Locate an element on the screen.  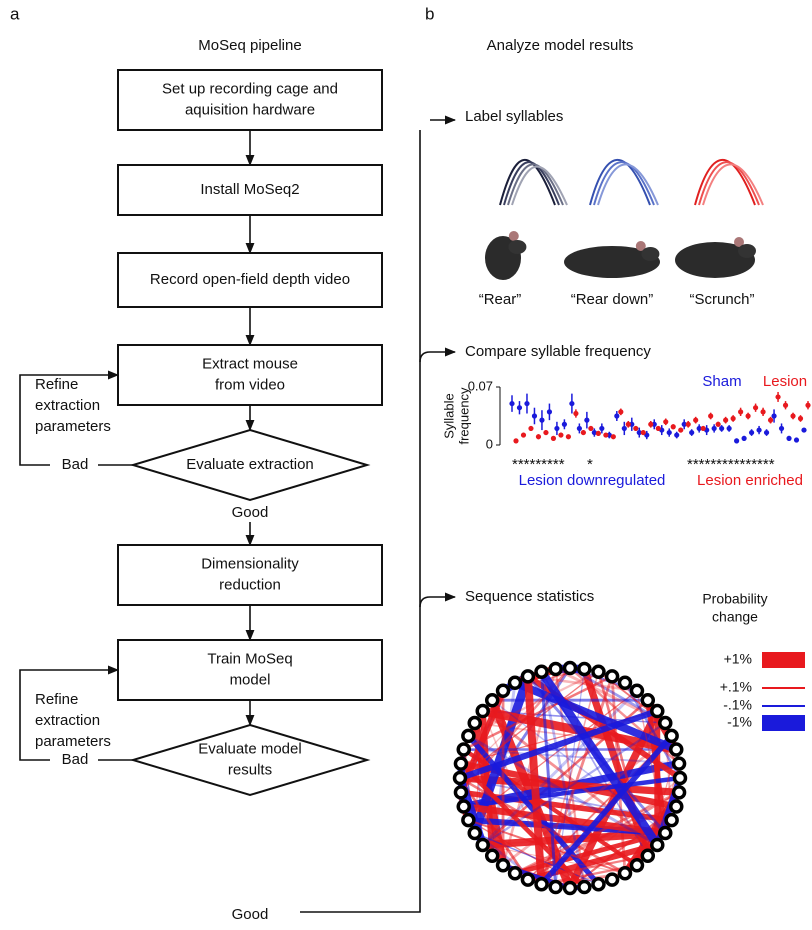
mouse-body is located at coordinates (715, 260).